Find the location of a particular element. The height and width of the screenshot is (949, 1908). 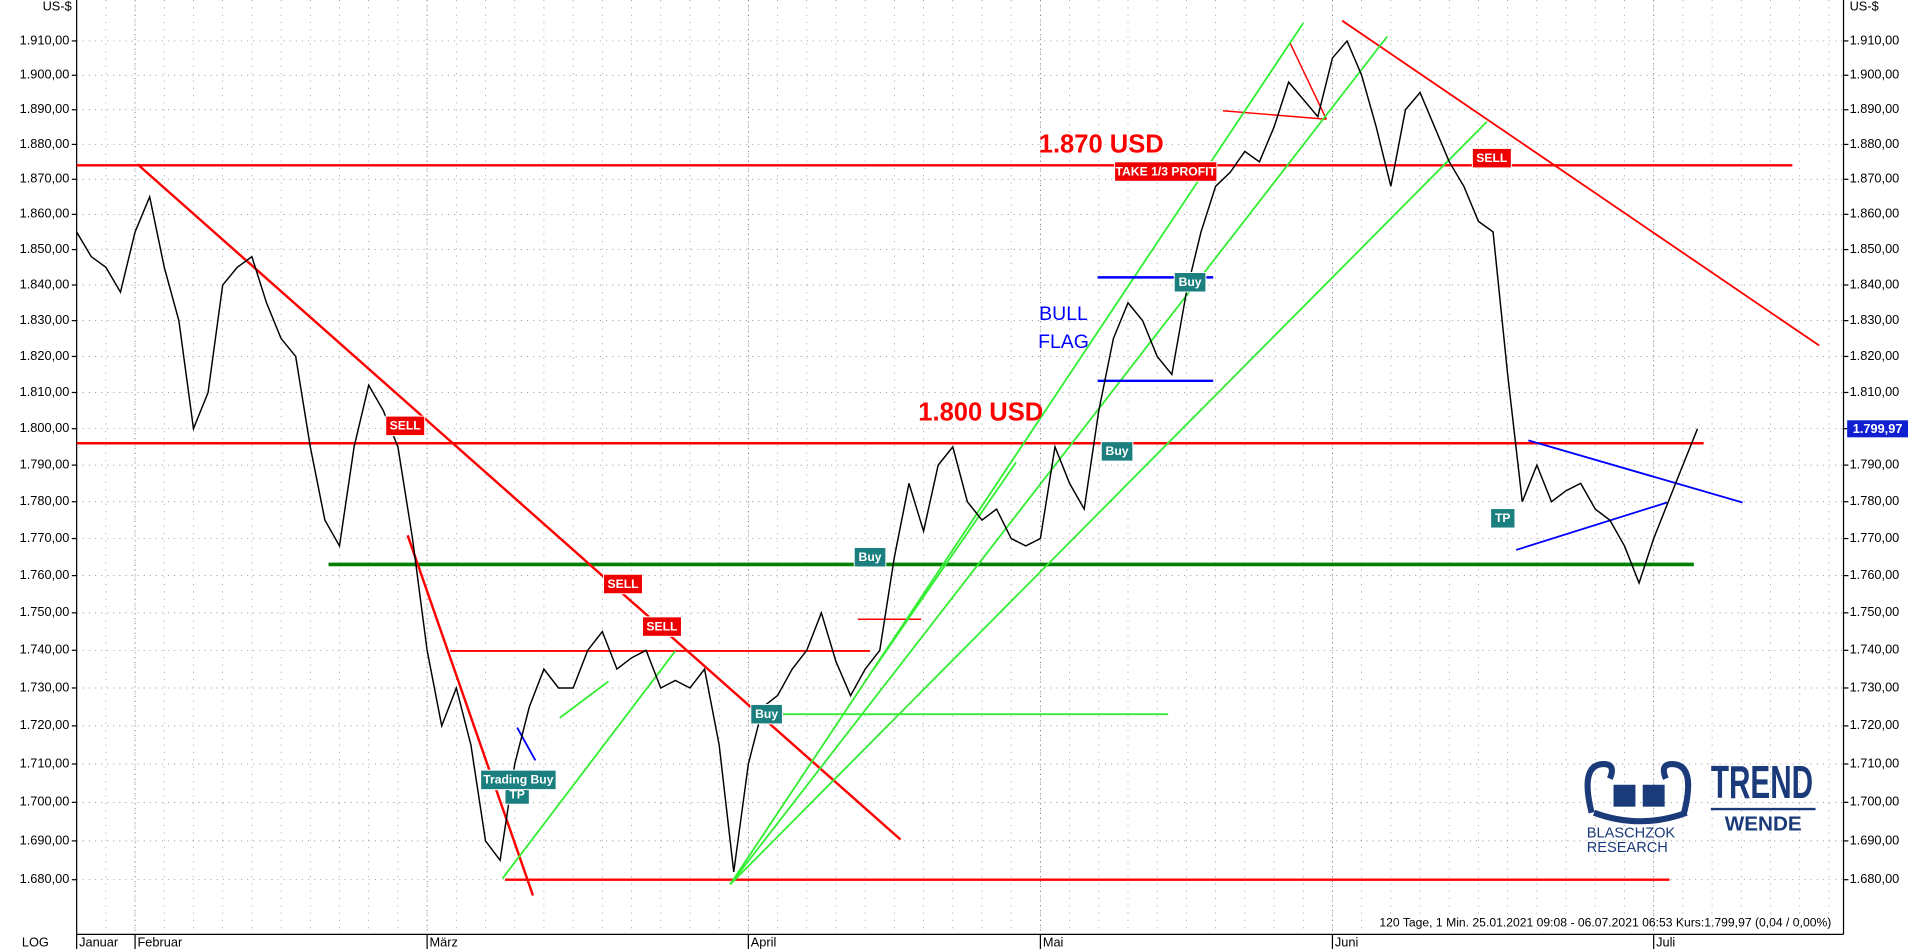

logo-text: BLASCHZOK is located at coordinates (1631, 833).